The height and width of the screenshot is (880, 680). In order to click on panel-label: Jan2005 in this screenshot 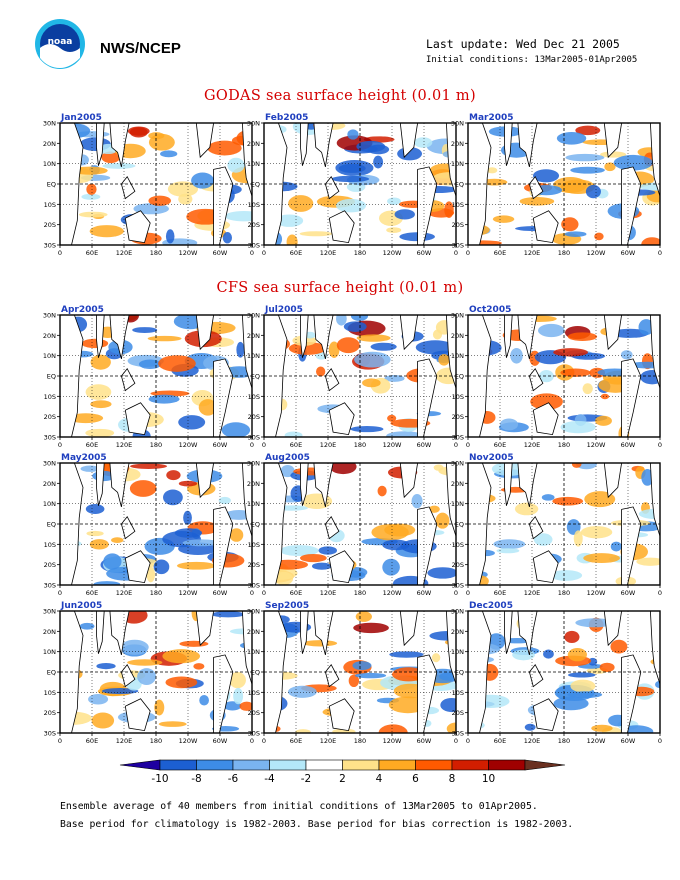, I will do `click(81, 118)`.